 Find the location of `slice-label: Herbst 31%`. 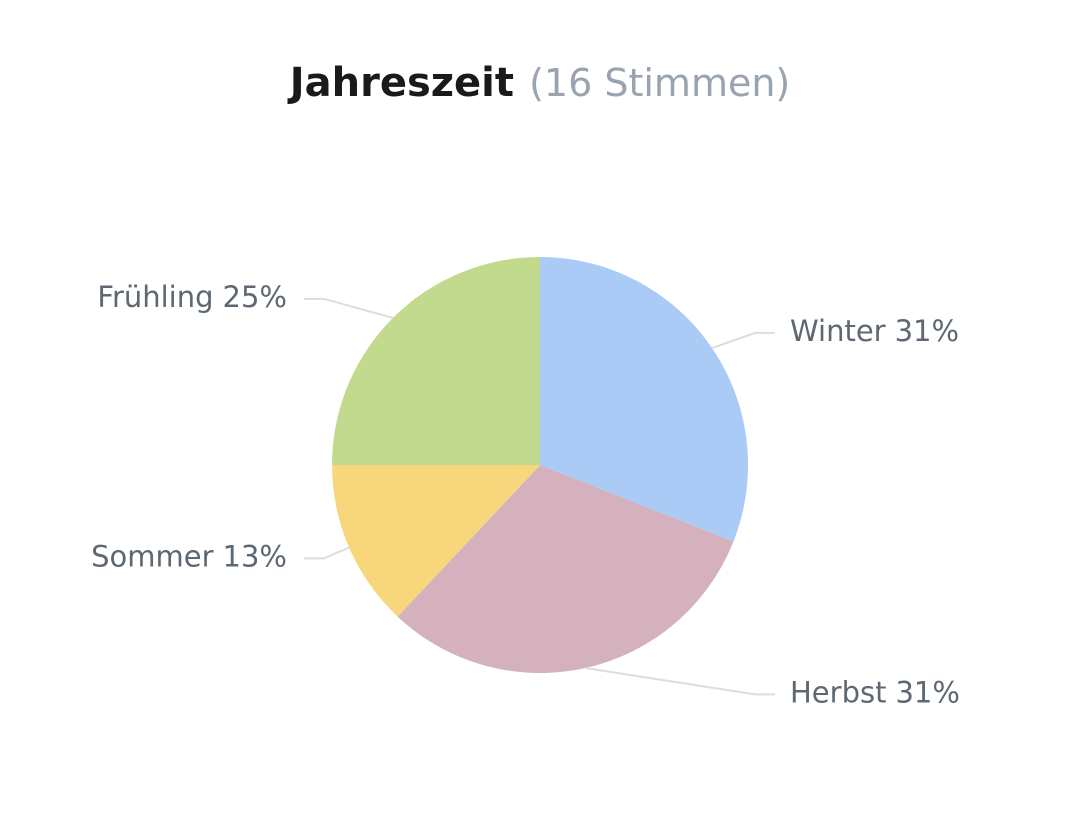

slice-label: Herbst 31% is located at coordinates (875, 692).